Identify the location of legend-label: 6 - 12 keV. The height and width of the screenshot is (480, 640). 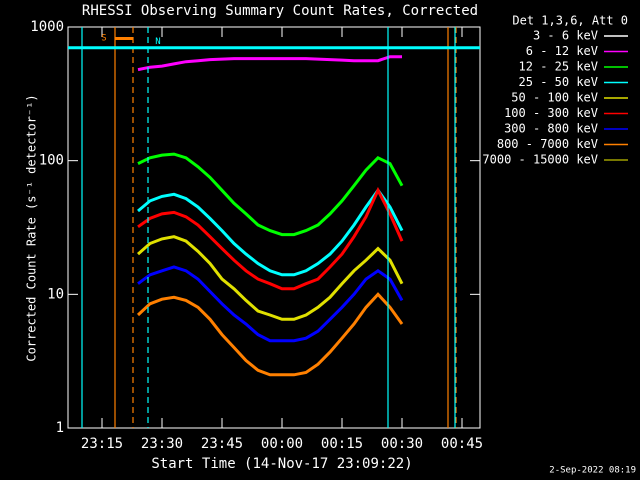
(562, 51).